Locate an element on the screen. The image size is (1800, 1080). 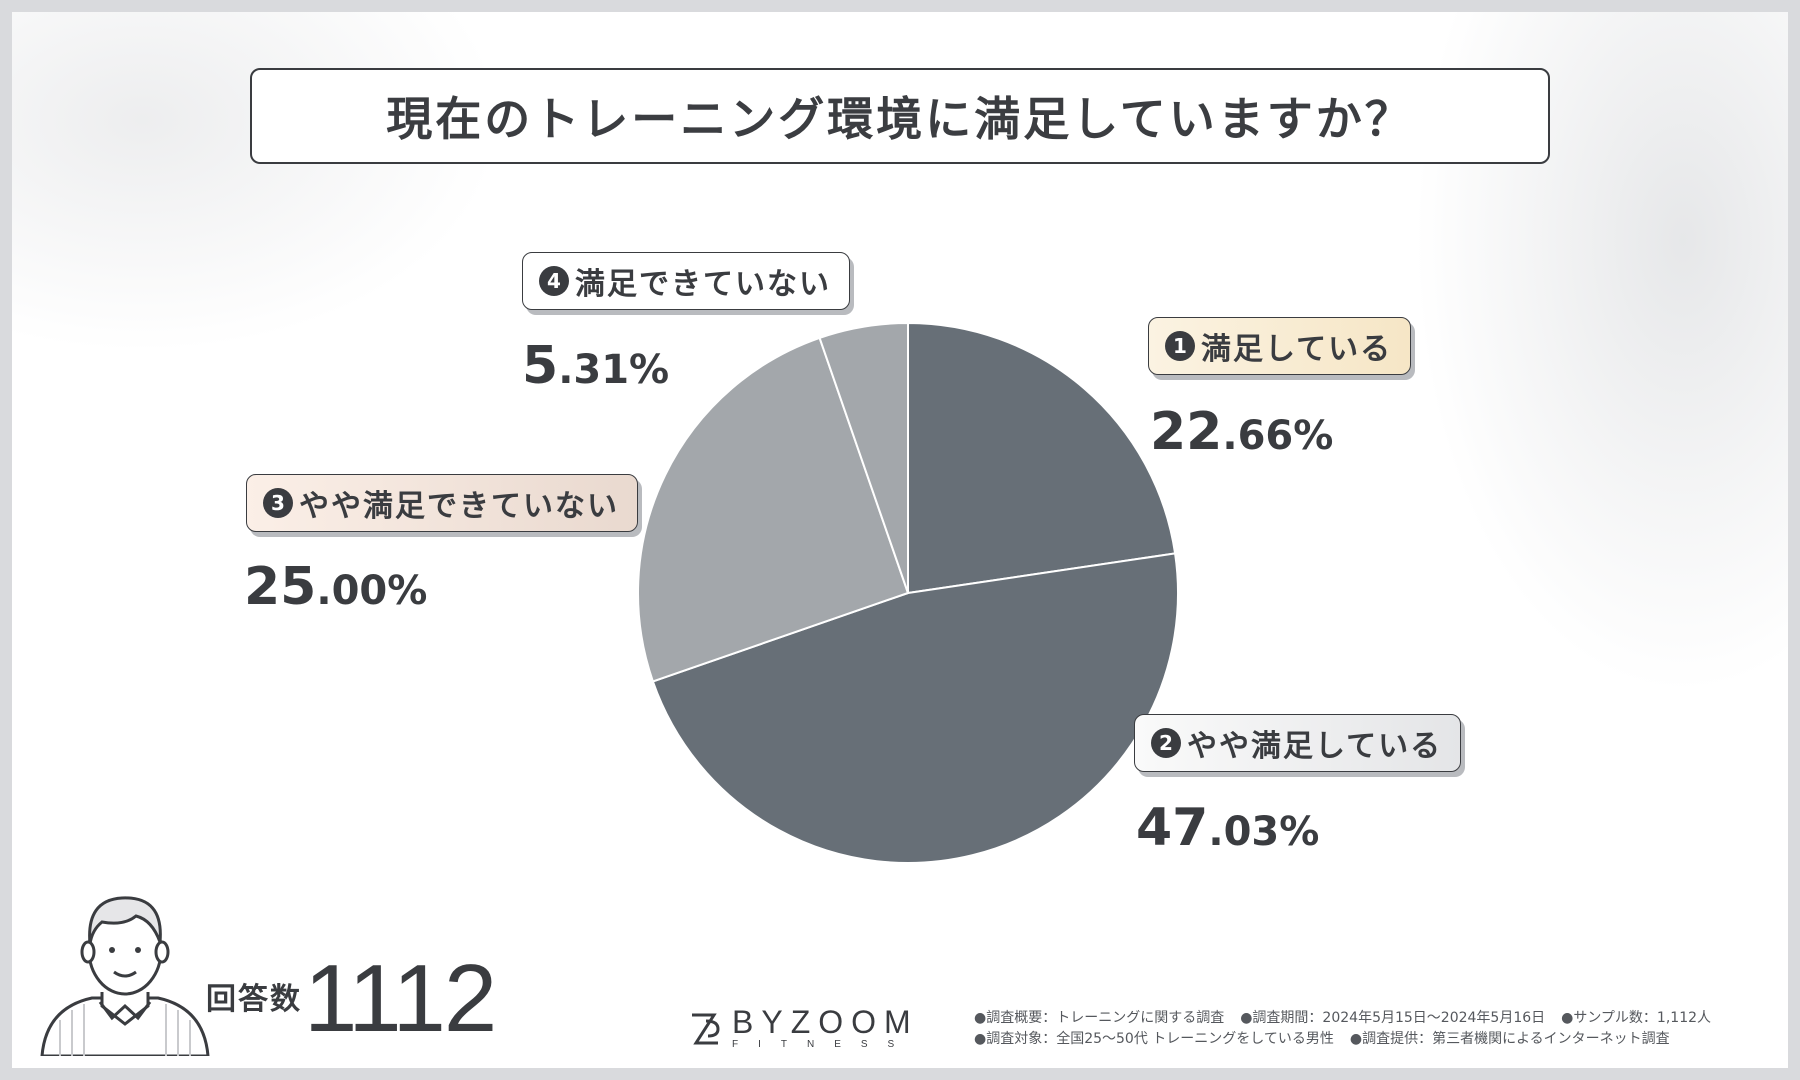
note-survey-provider: ●調査提供：第三者機関によるインターネット調査 is located at coordinates (1509, 1039).